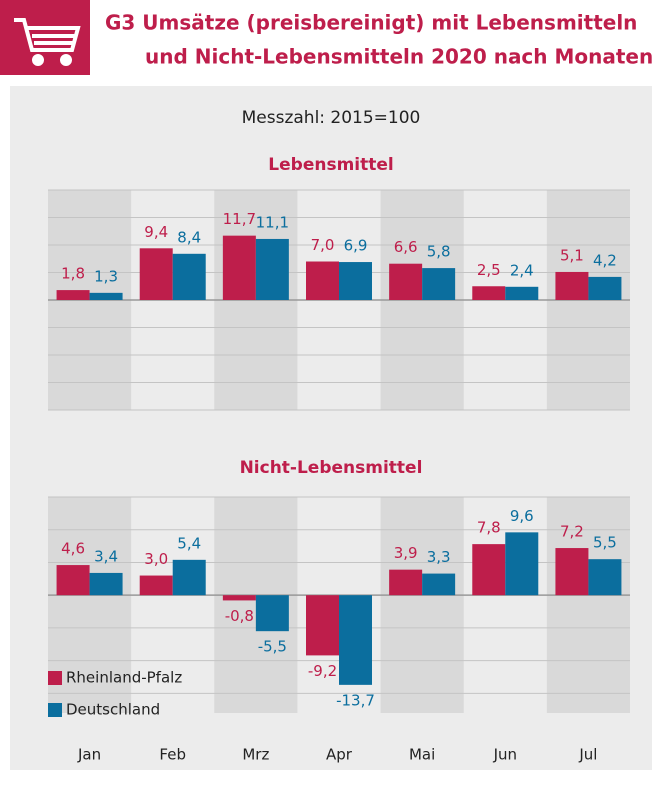 Image resolution: width=662 pixels, height=789 pixels. What do you see at coordinates (73, 274) in the screenshot?
I see `value-label: 1,8` at bounding box center [73, 274].